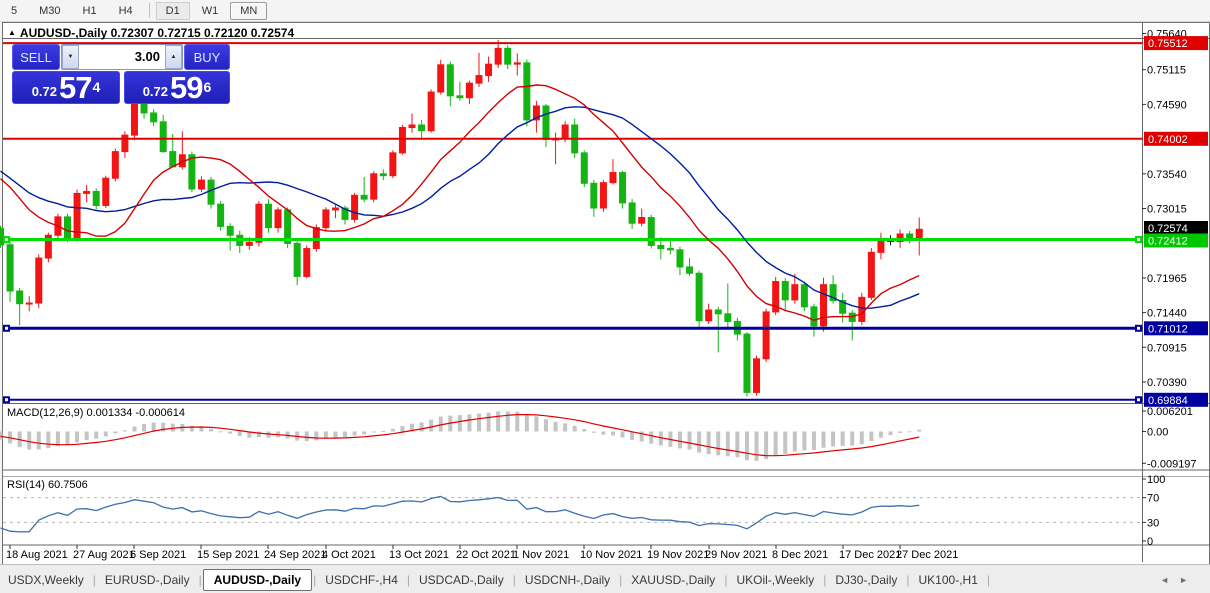  I want to click on svg-text: 0.69884, so click(1168, 401).